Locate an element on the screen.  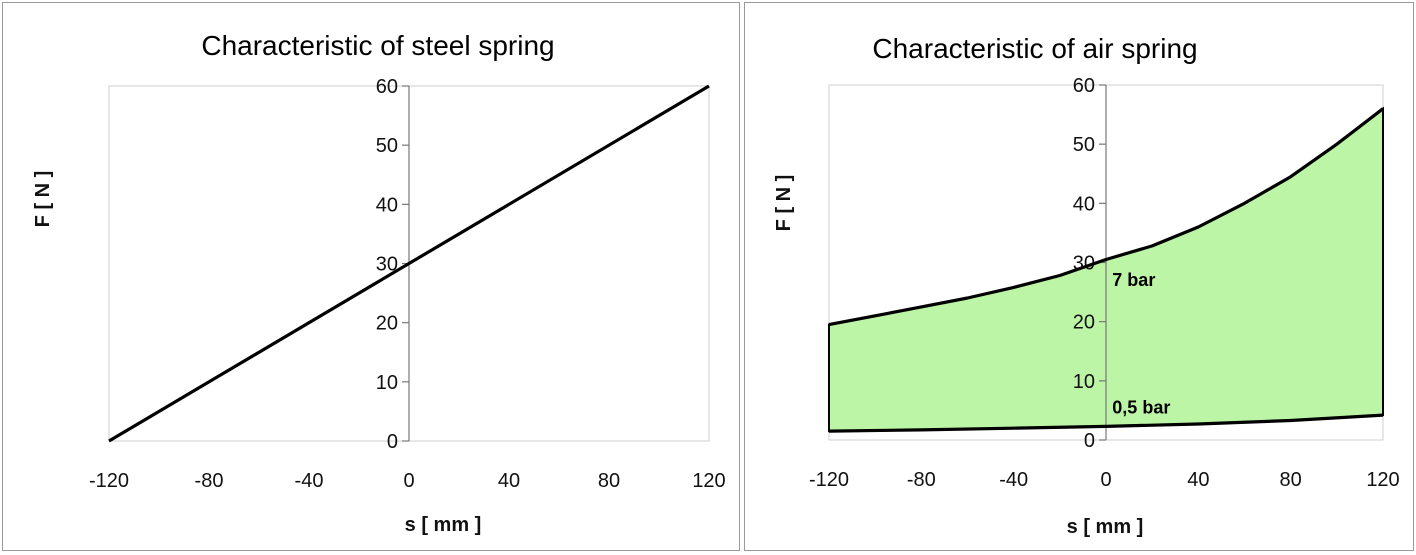
series-annotation: 7 bar is located at coordinates (1133, 280).